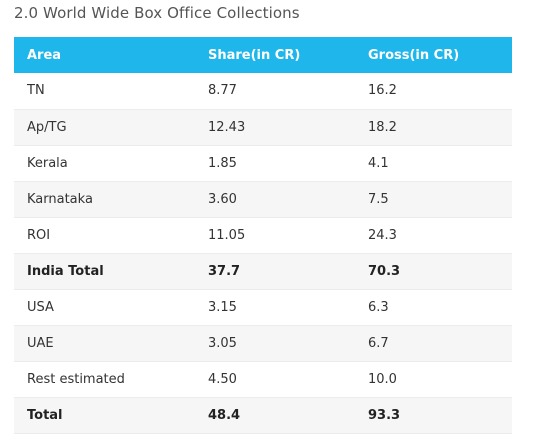  I want to click on table-row: ROI 11.05 24.3, so click(263, 235).